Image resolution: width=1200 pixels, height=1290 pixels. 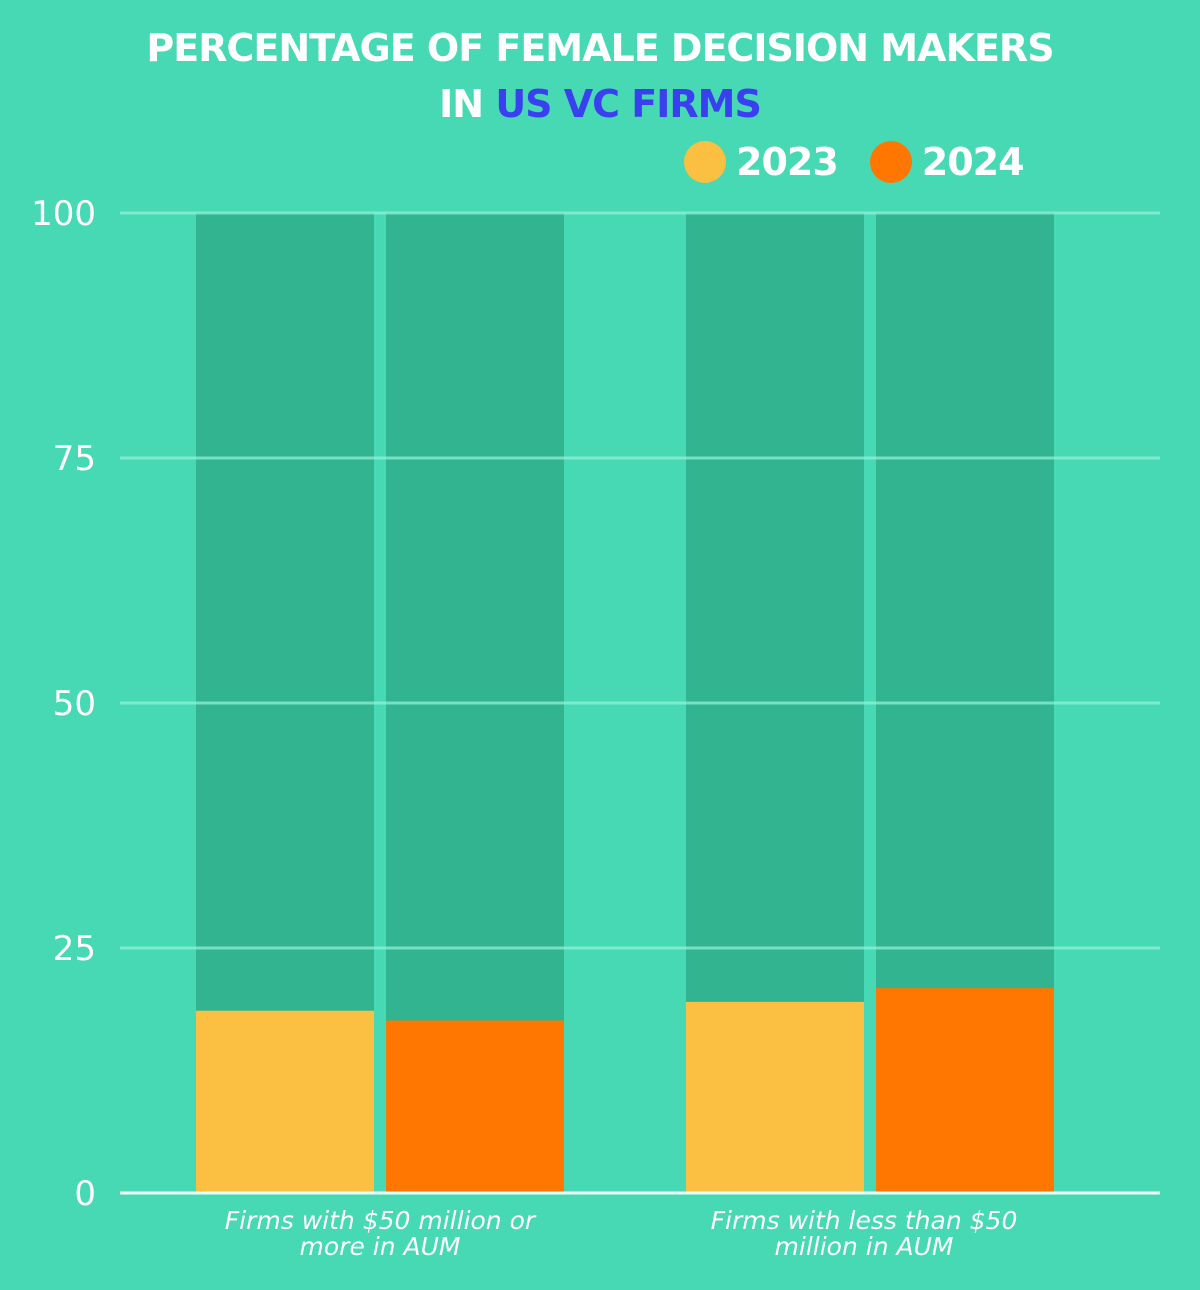 I want to click on legend: 2023 2024, so click(x=870, y=162).